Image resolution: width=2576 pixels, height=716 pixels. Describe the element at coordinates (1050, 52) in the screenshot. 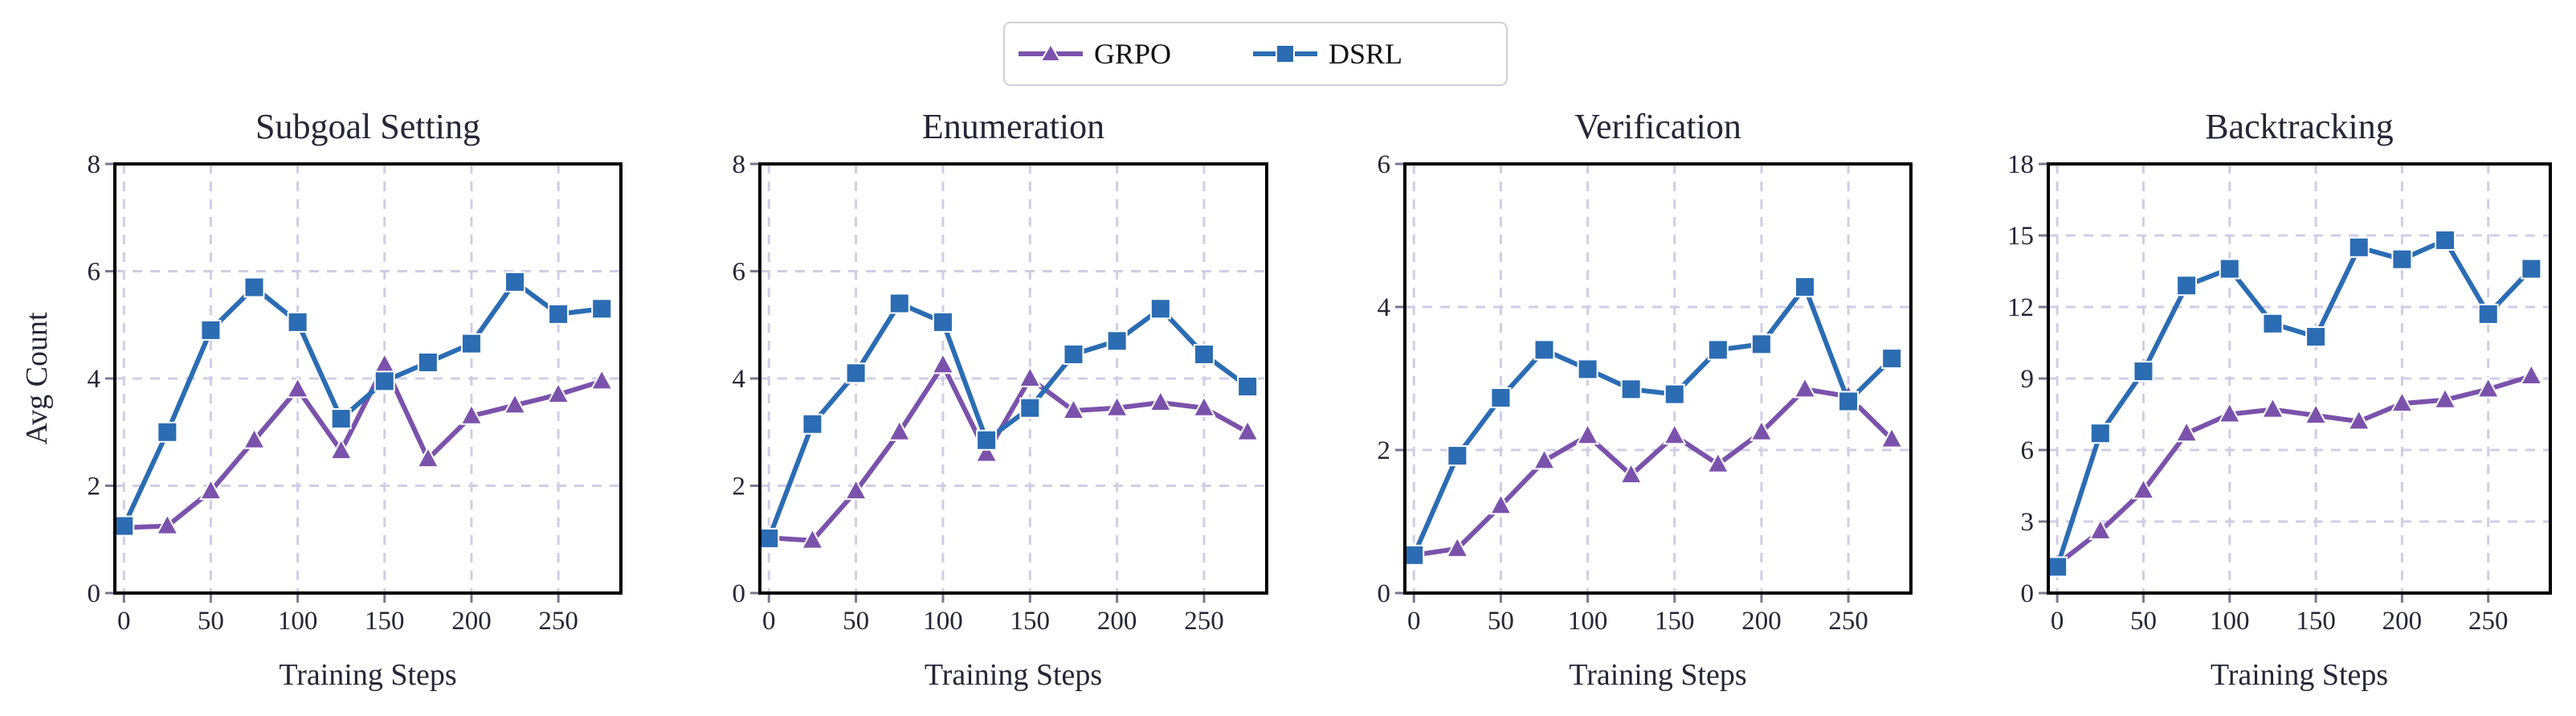

I see `legend-triangle-icon` at that location.